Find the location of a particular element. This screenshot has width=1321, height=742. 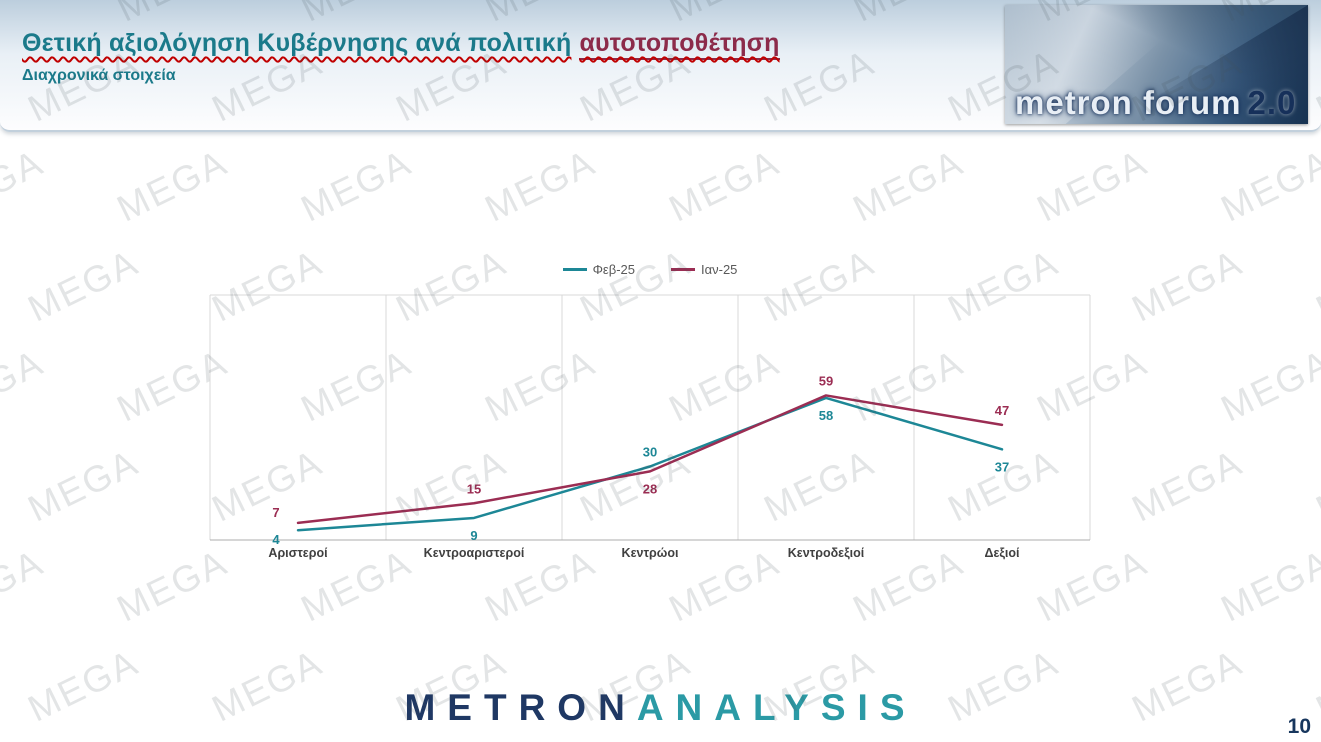

data-label: 28 is located at coordinates (650, 488).